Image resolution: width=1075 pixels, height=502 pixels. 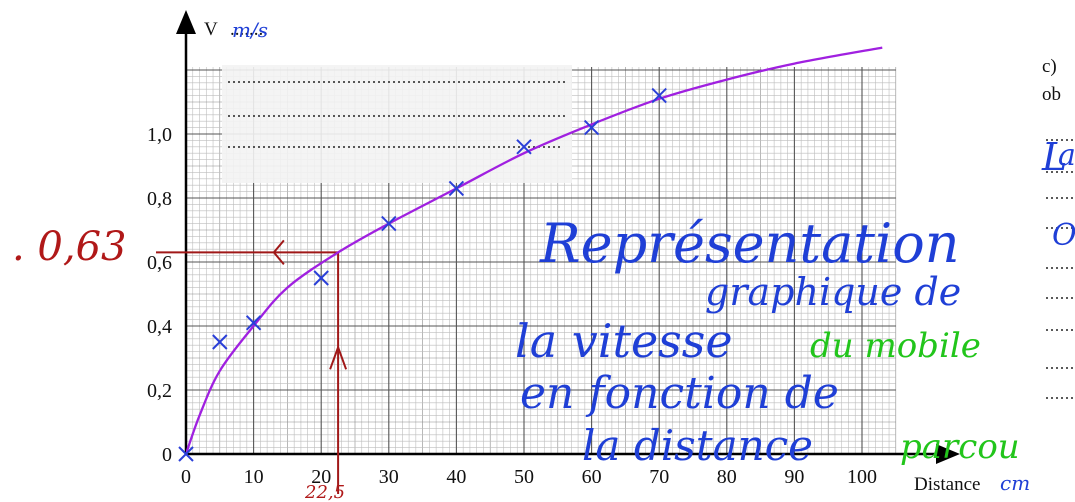 What do you see at coordinates (278, 252) in the screenshot?
I see `reading-left-arrow` at bounding box center [278, 252].